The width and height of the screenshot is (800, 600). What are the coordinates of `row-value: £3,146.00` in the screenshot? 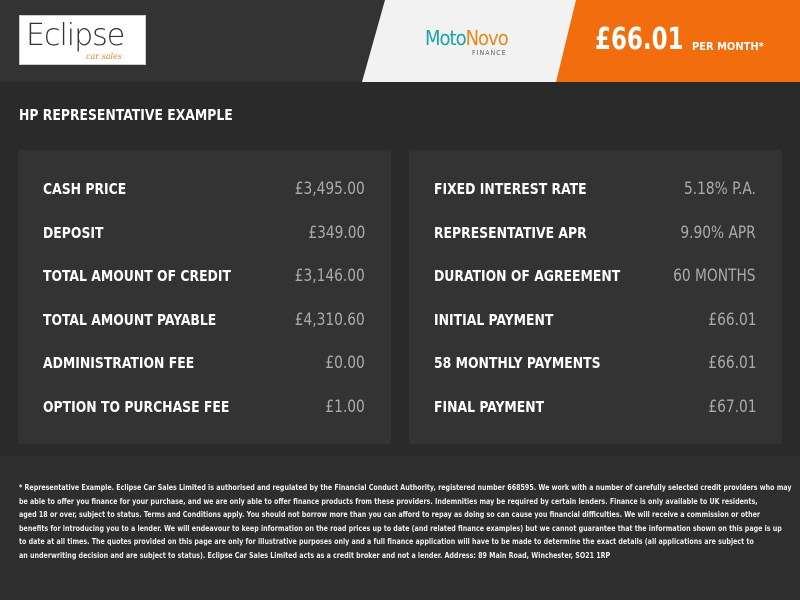 It's located at (329, 276).